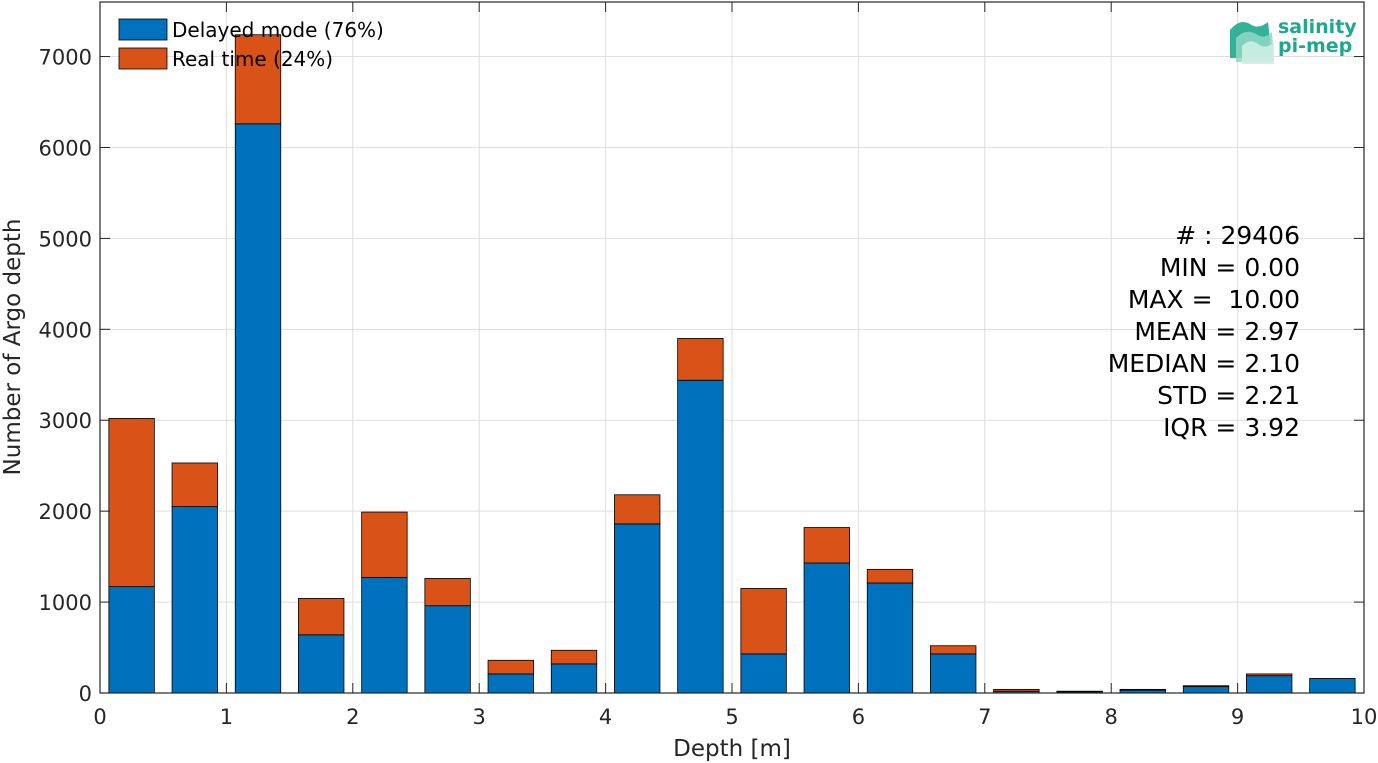  What do you see at coordinates (65, 148) in the screenshot?
I see `y-tick-label: 6000` at bounding box center [65, 148].